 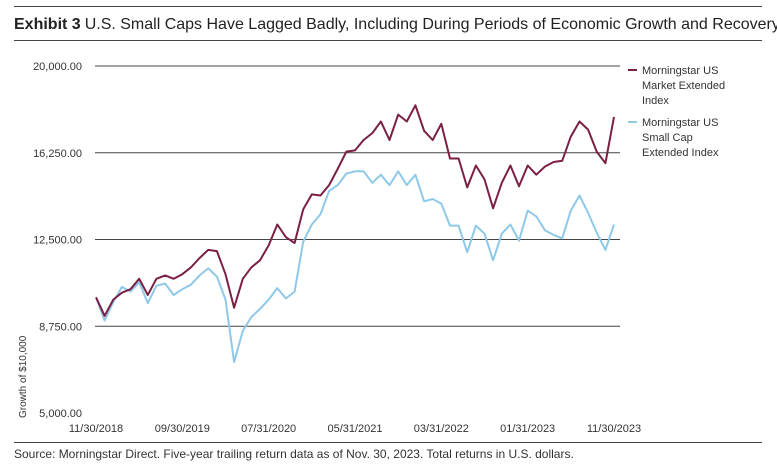 I want to click on x-tick-label: 03/31/2022, so click(x=441, y=429).